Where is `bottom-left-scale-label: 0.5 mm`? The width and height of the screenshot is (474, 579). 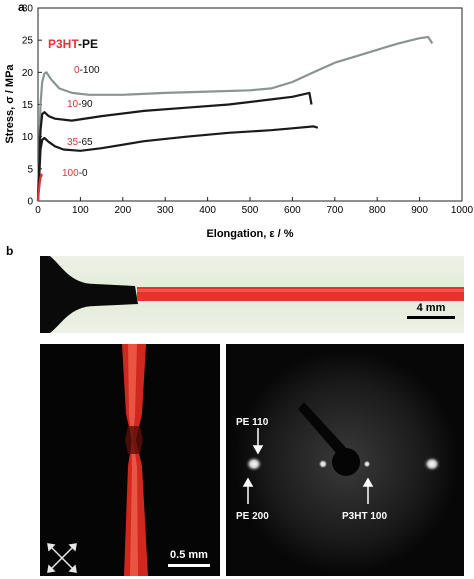
bottom-left-scale-label: 0.5 mm is located at coordinates (189, 555).